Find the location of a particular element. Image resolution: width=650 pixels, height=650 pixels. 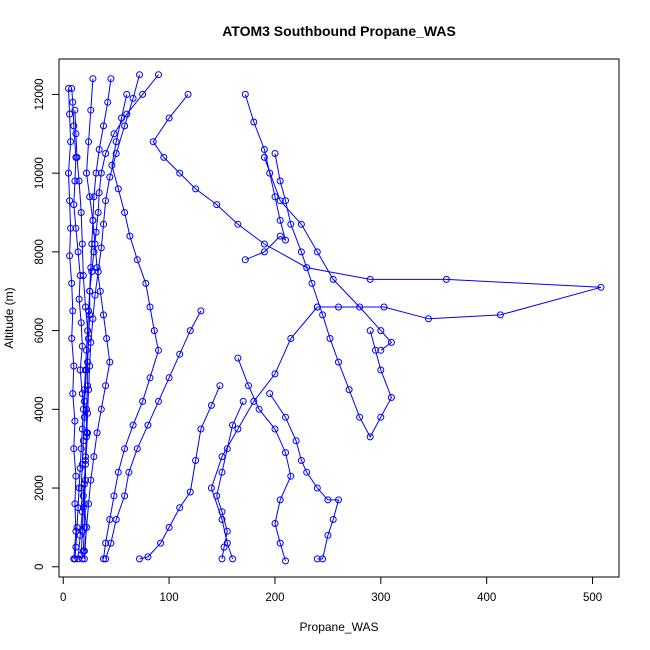

x-tick-label: 500 is located at coordinates (592, 598).